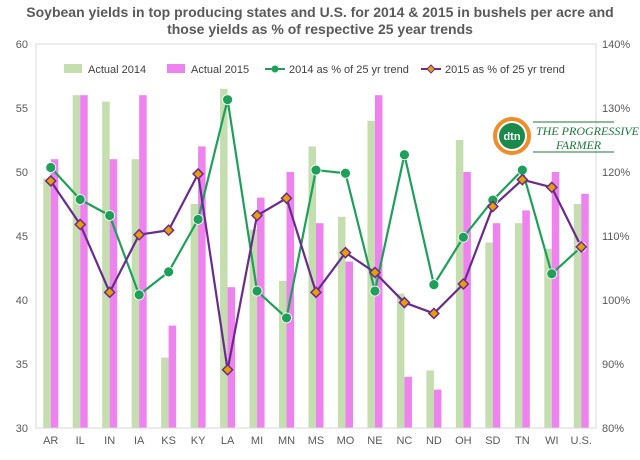 The height and width of the screenshot is (460, 640). I want to click on y2-tick-label: 140%, so click(616, 45).